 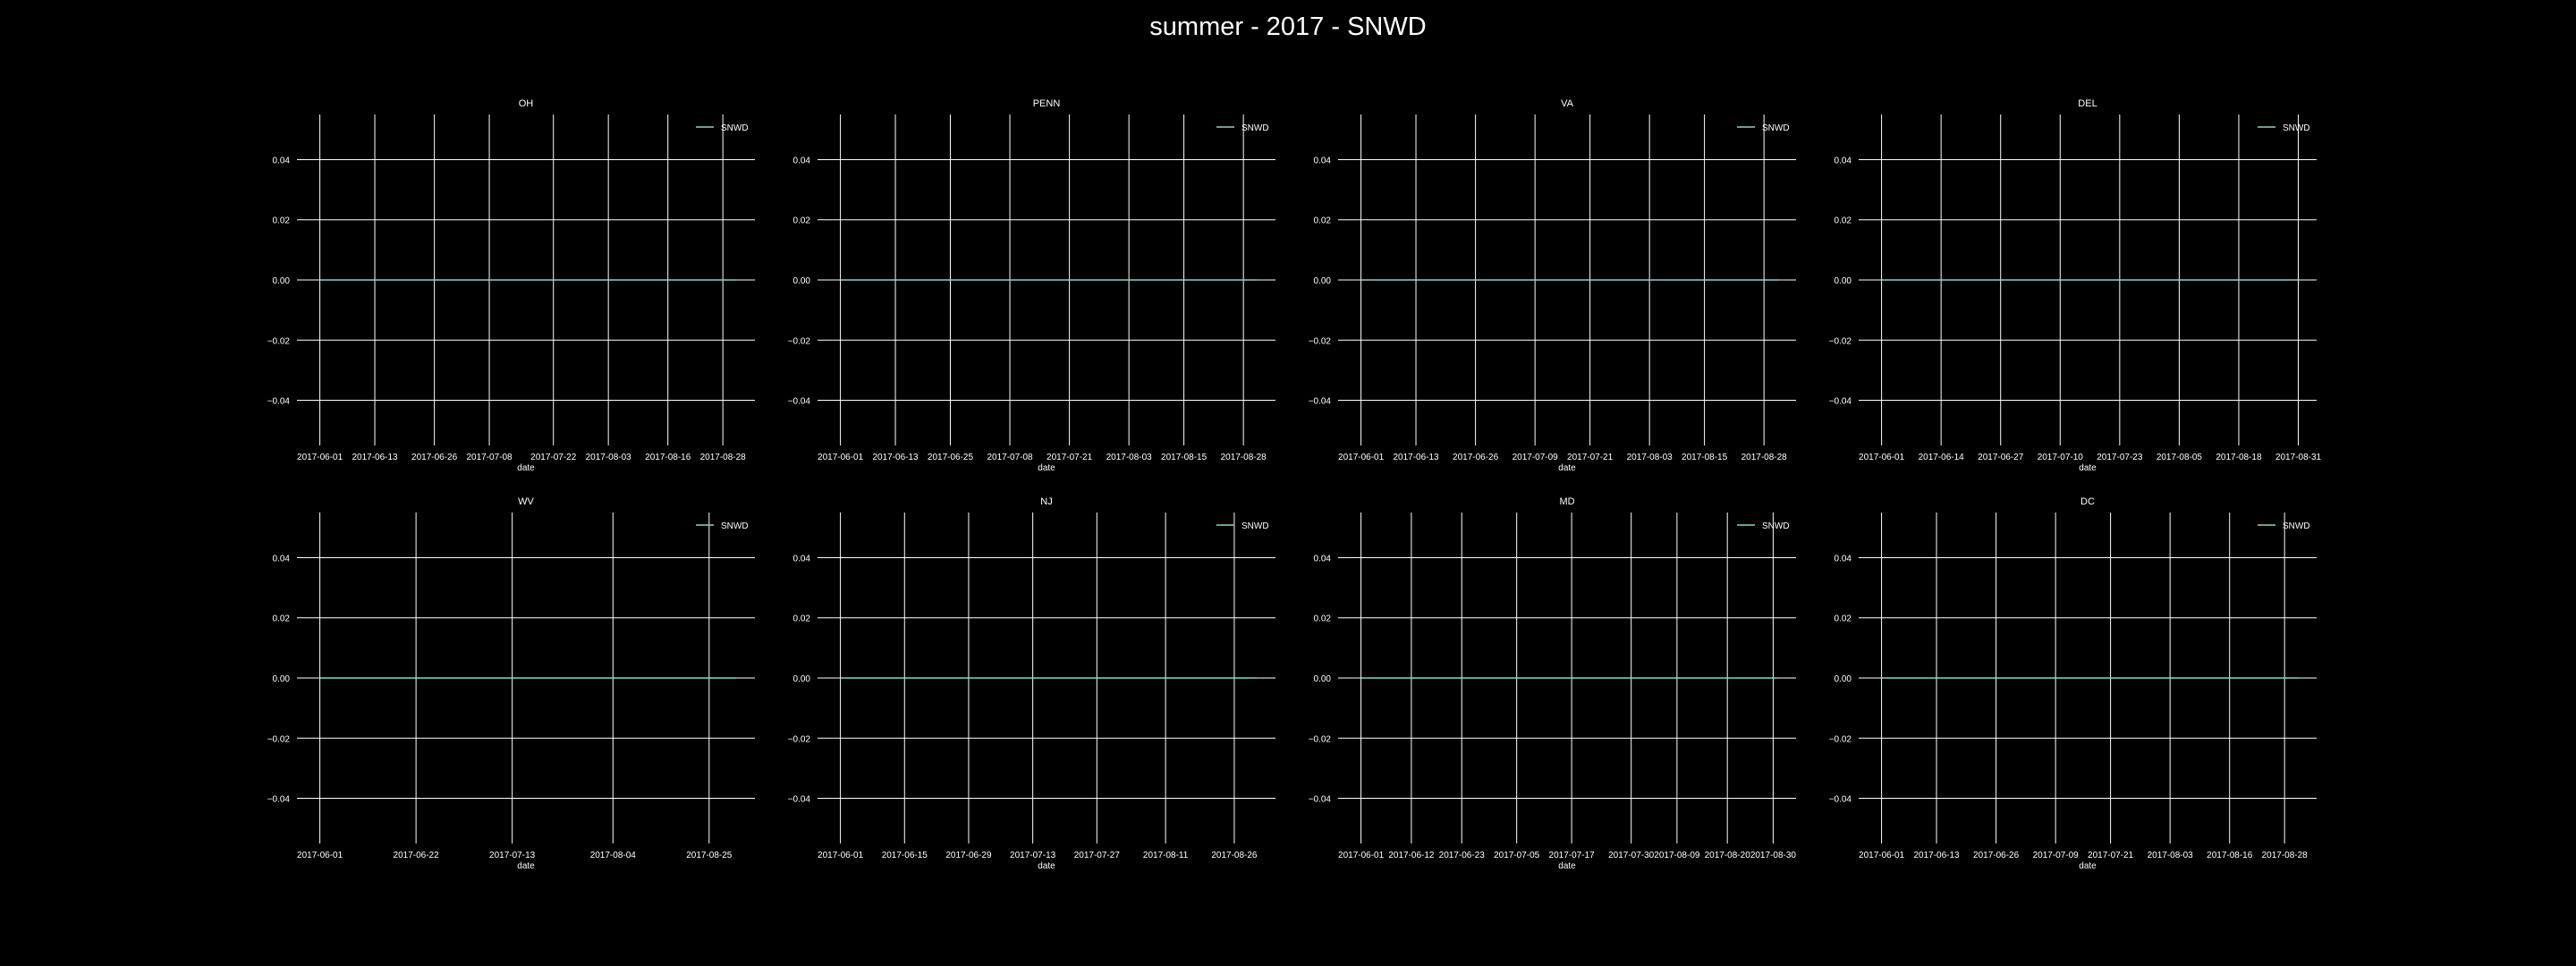 I want to click on x-tick-label: 2017-07-08, so click(x=489, y=457).